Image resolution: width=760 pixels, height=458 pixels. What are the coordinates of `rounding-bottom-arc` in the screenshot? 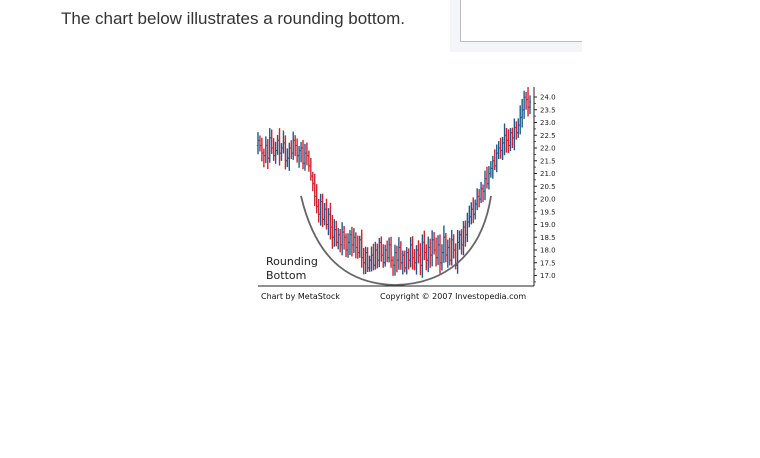 It's located at (396, 240).